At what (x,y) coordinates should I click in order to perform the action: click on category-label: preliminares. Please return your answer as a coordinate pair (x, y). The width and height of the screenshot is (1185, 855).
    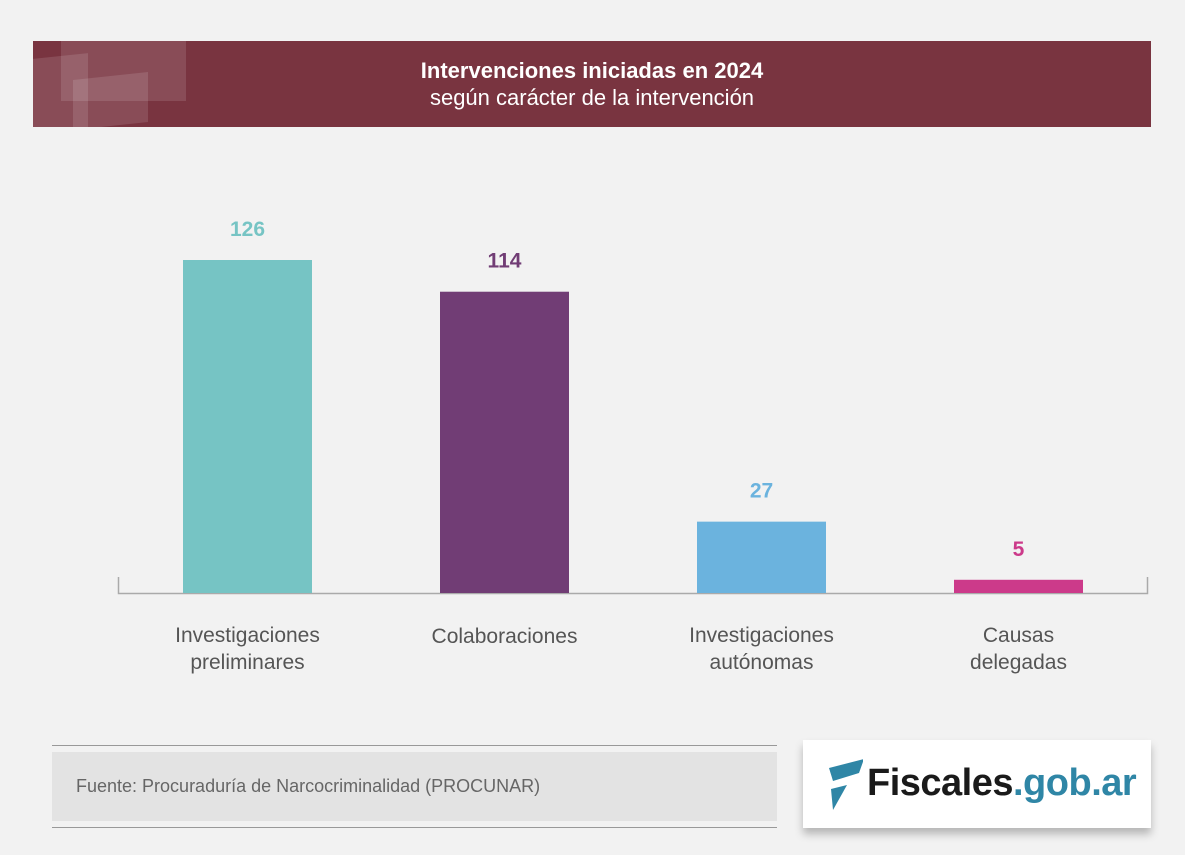
    Looking at the image, I should click on (247, 662).